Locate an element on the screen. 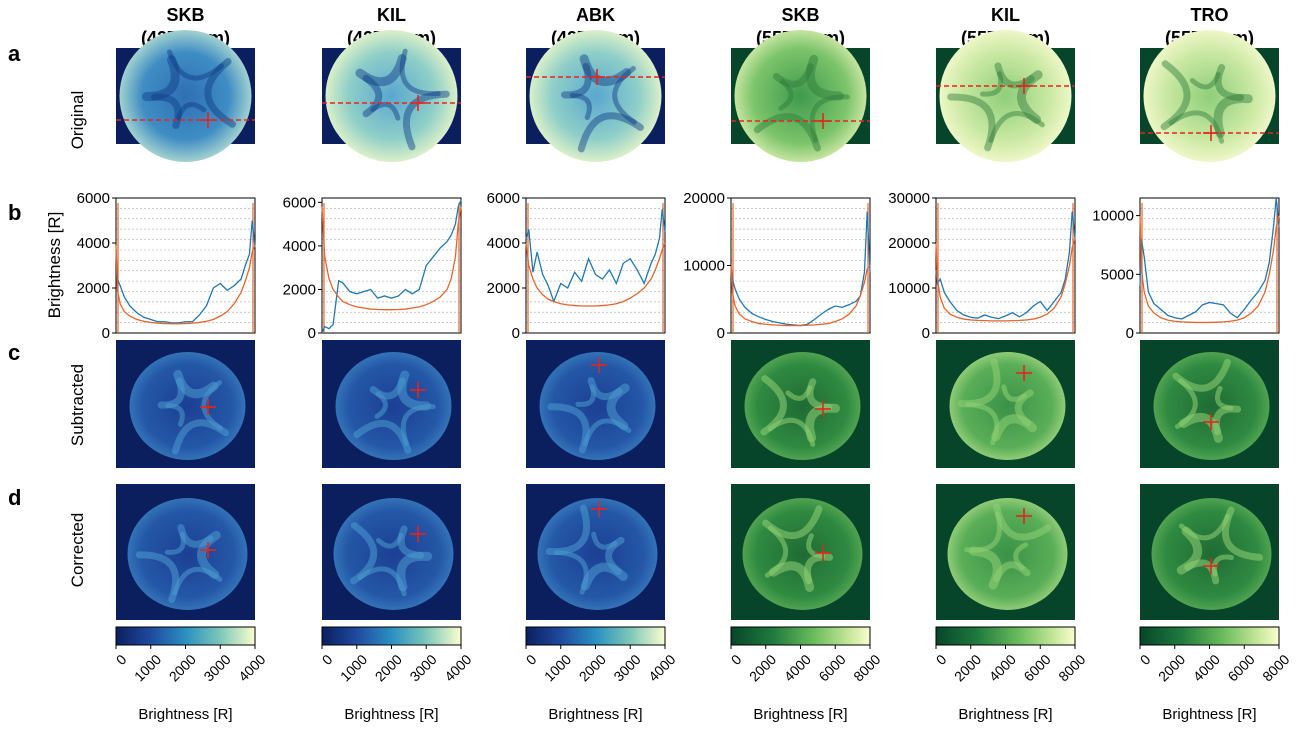 The width and height of the screenshot is (1315, 730). brightness-profile-chart: 0 5000 10000 is located at coordinates (1186, 269).